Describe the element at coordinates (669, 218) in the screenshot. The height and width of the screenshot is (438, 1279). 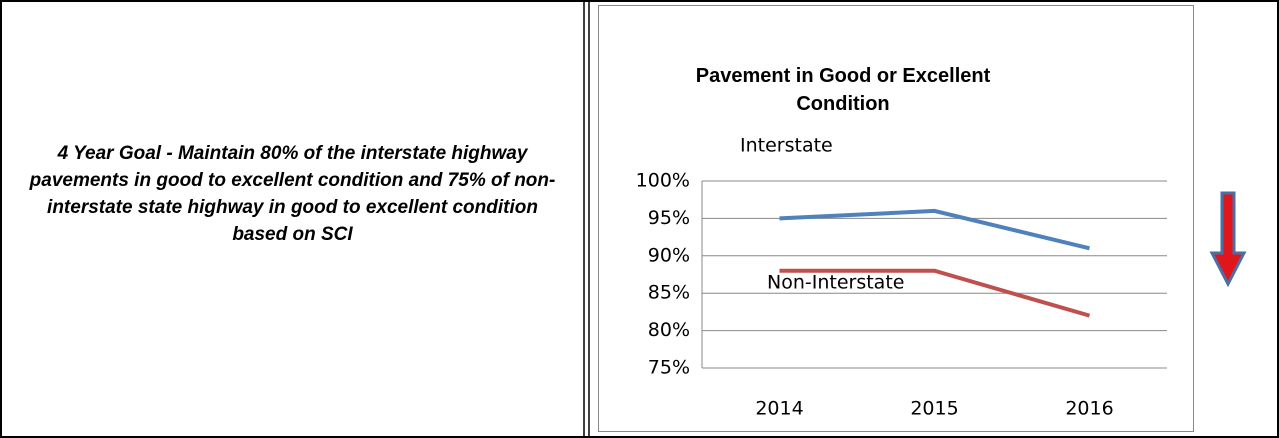
I see `y-tick-label: 95%` at that location.